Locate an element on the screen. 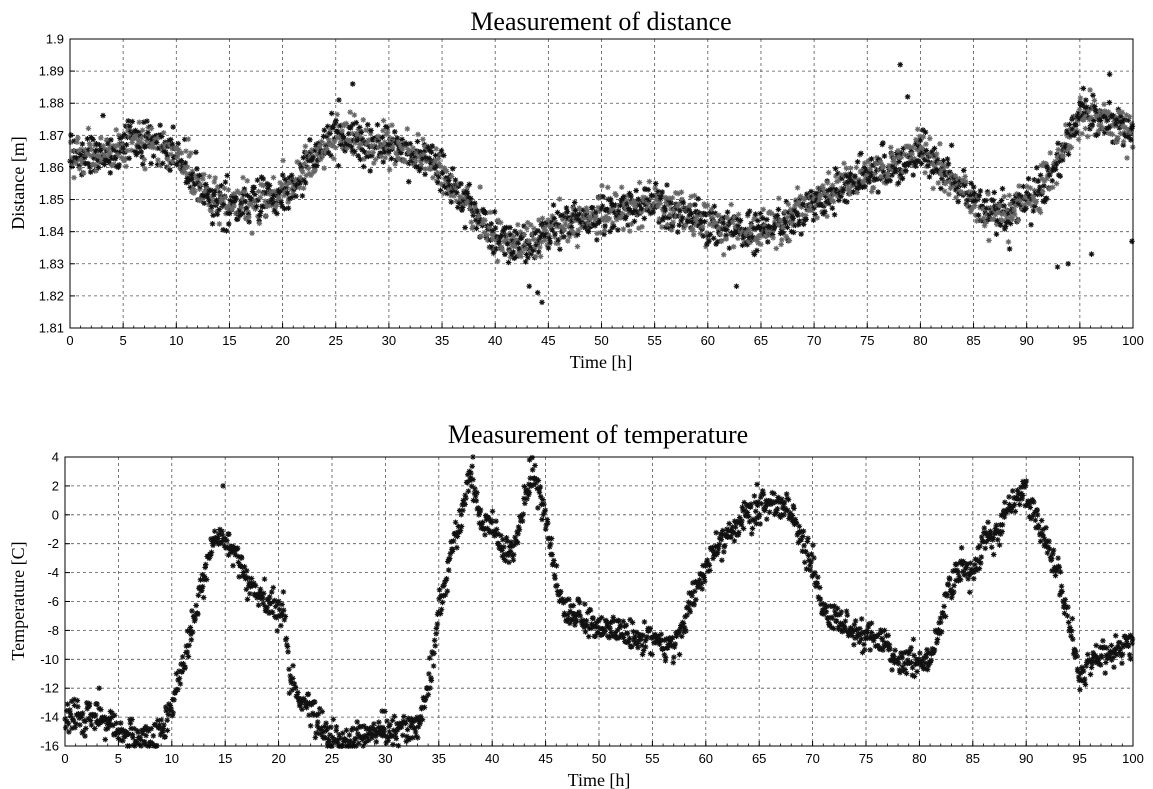 Image resolution: width=1153 pixels, height=789 pixels. outlier-point is located at coordinates (1091, 254).